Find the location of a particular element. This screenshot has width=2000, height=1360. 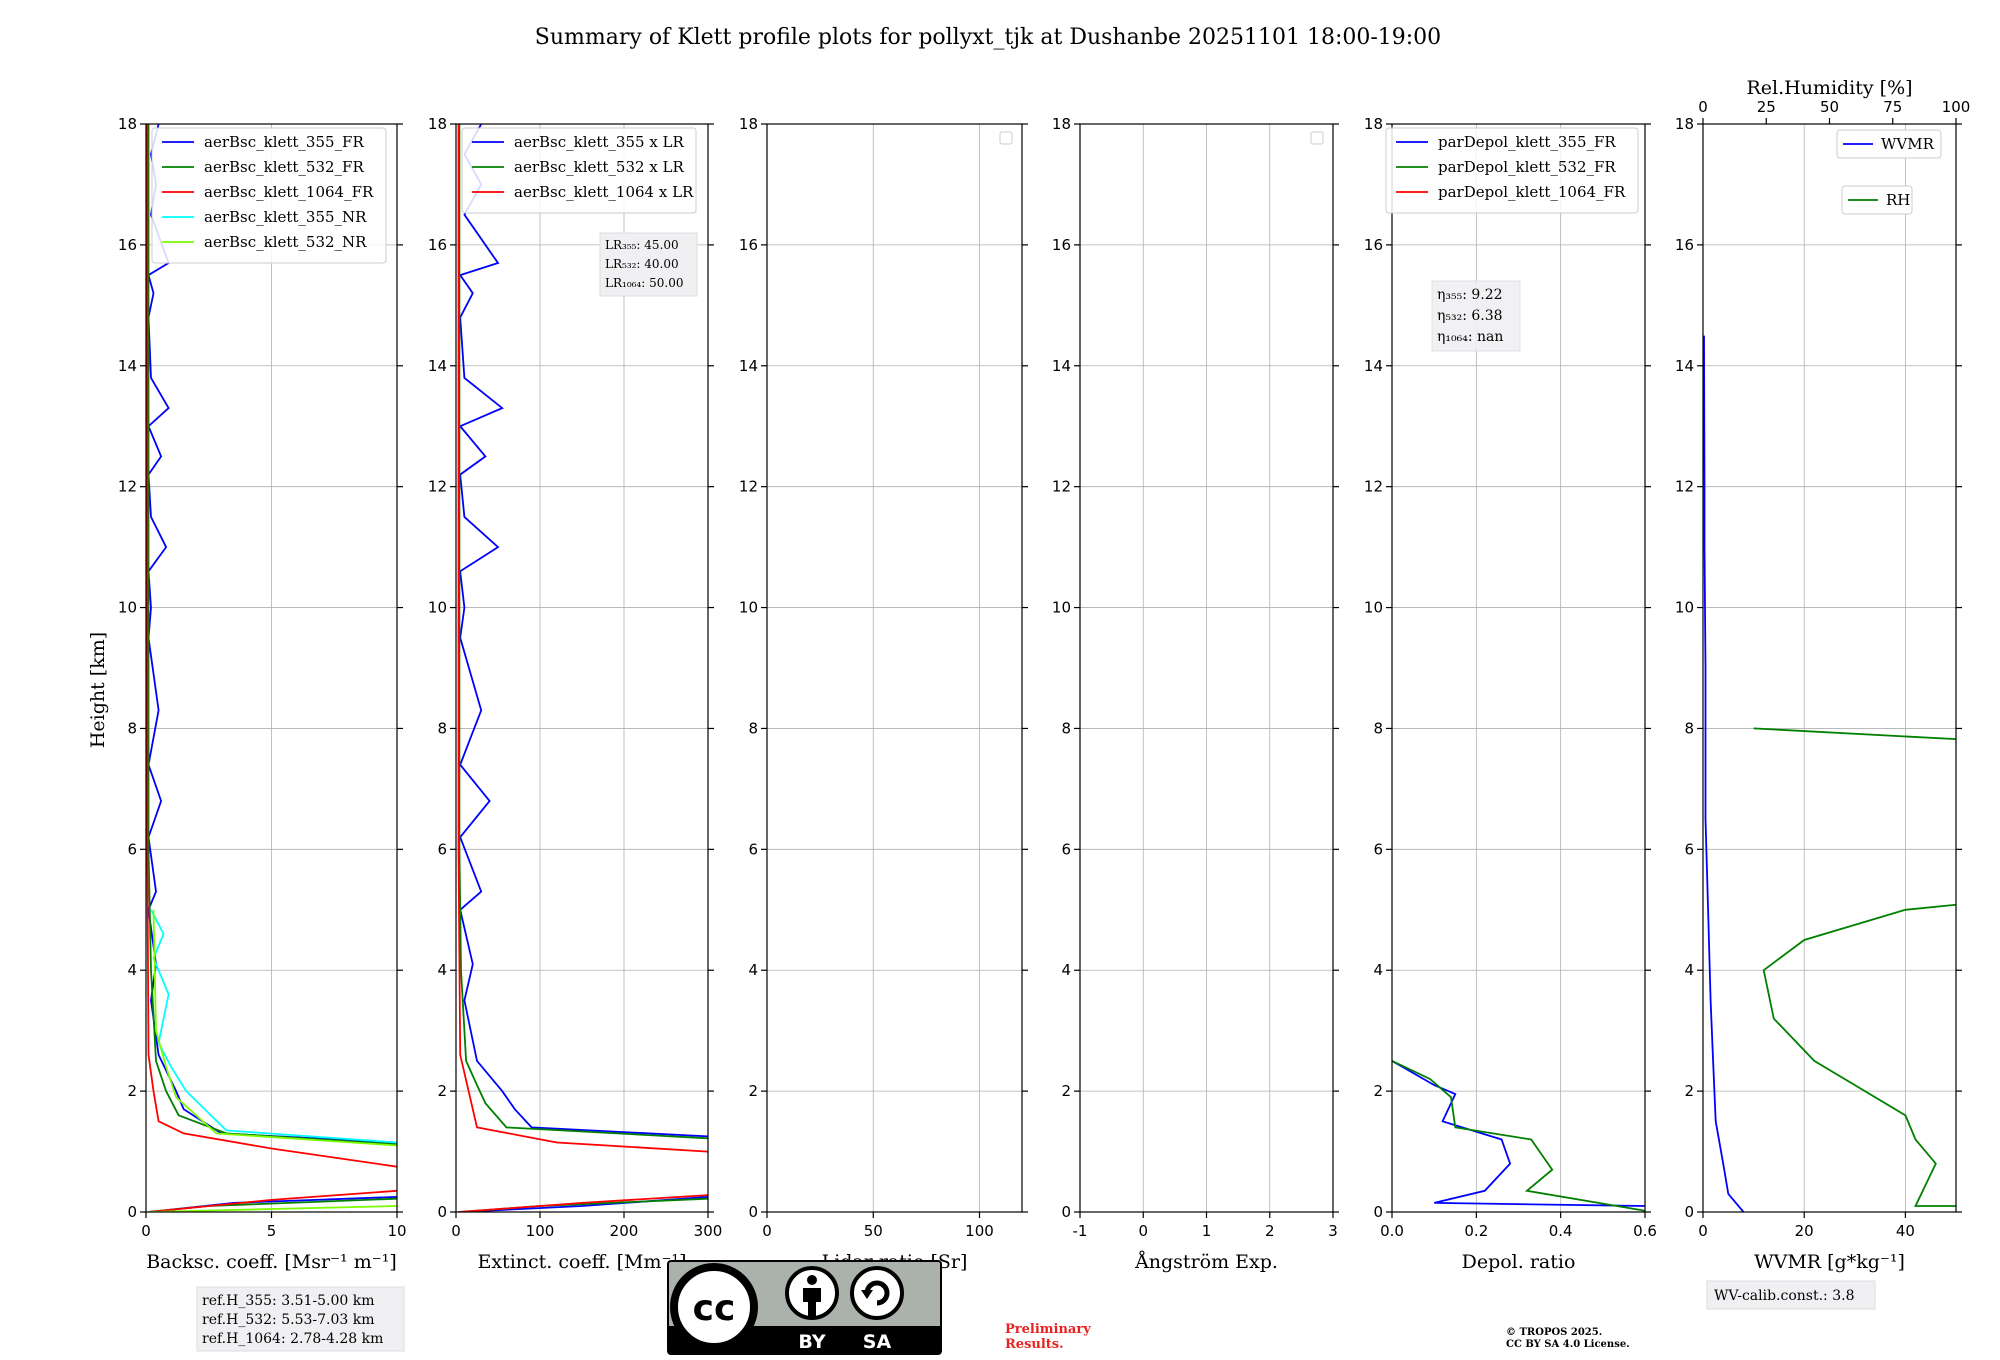

legend-label: WVMR is located at coordinates (1908, 144).